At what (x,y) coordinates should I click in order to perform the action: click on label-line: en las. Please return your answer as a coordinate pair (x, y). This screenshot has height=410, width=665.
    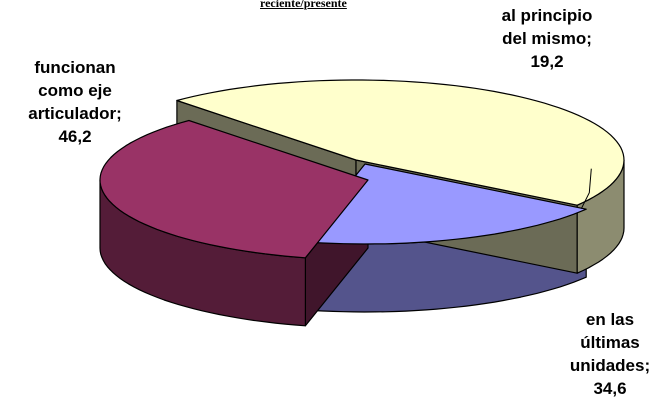
    Looking at the image, I should click on (610, 319).